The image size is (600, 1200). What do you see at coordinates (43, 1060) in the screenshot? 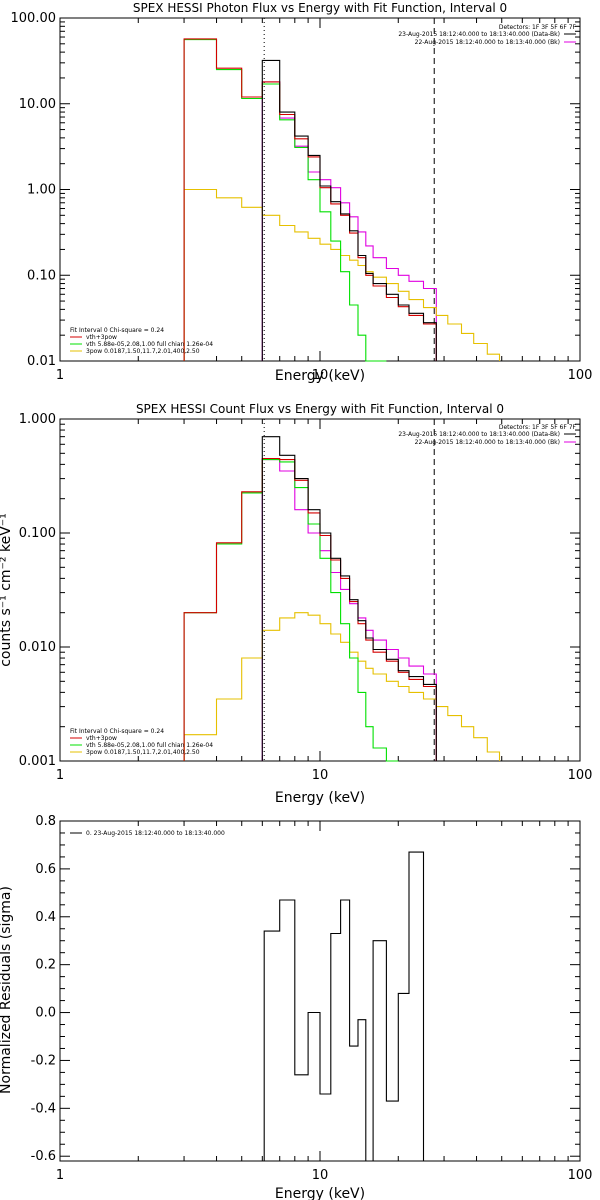
I see `y-tick-label: -0.2` at bounding box center [43, 1060].